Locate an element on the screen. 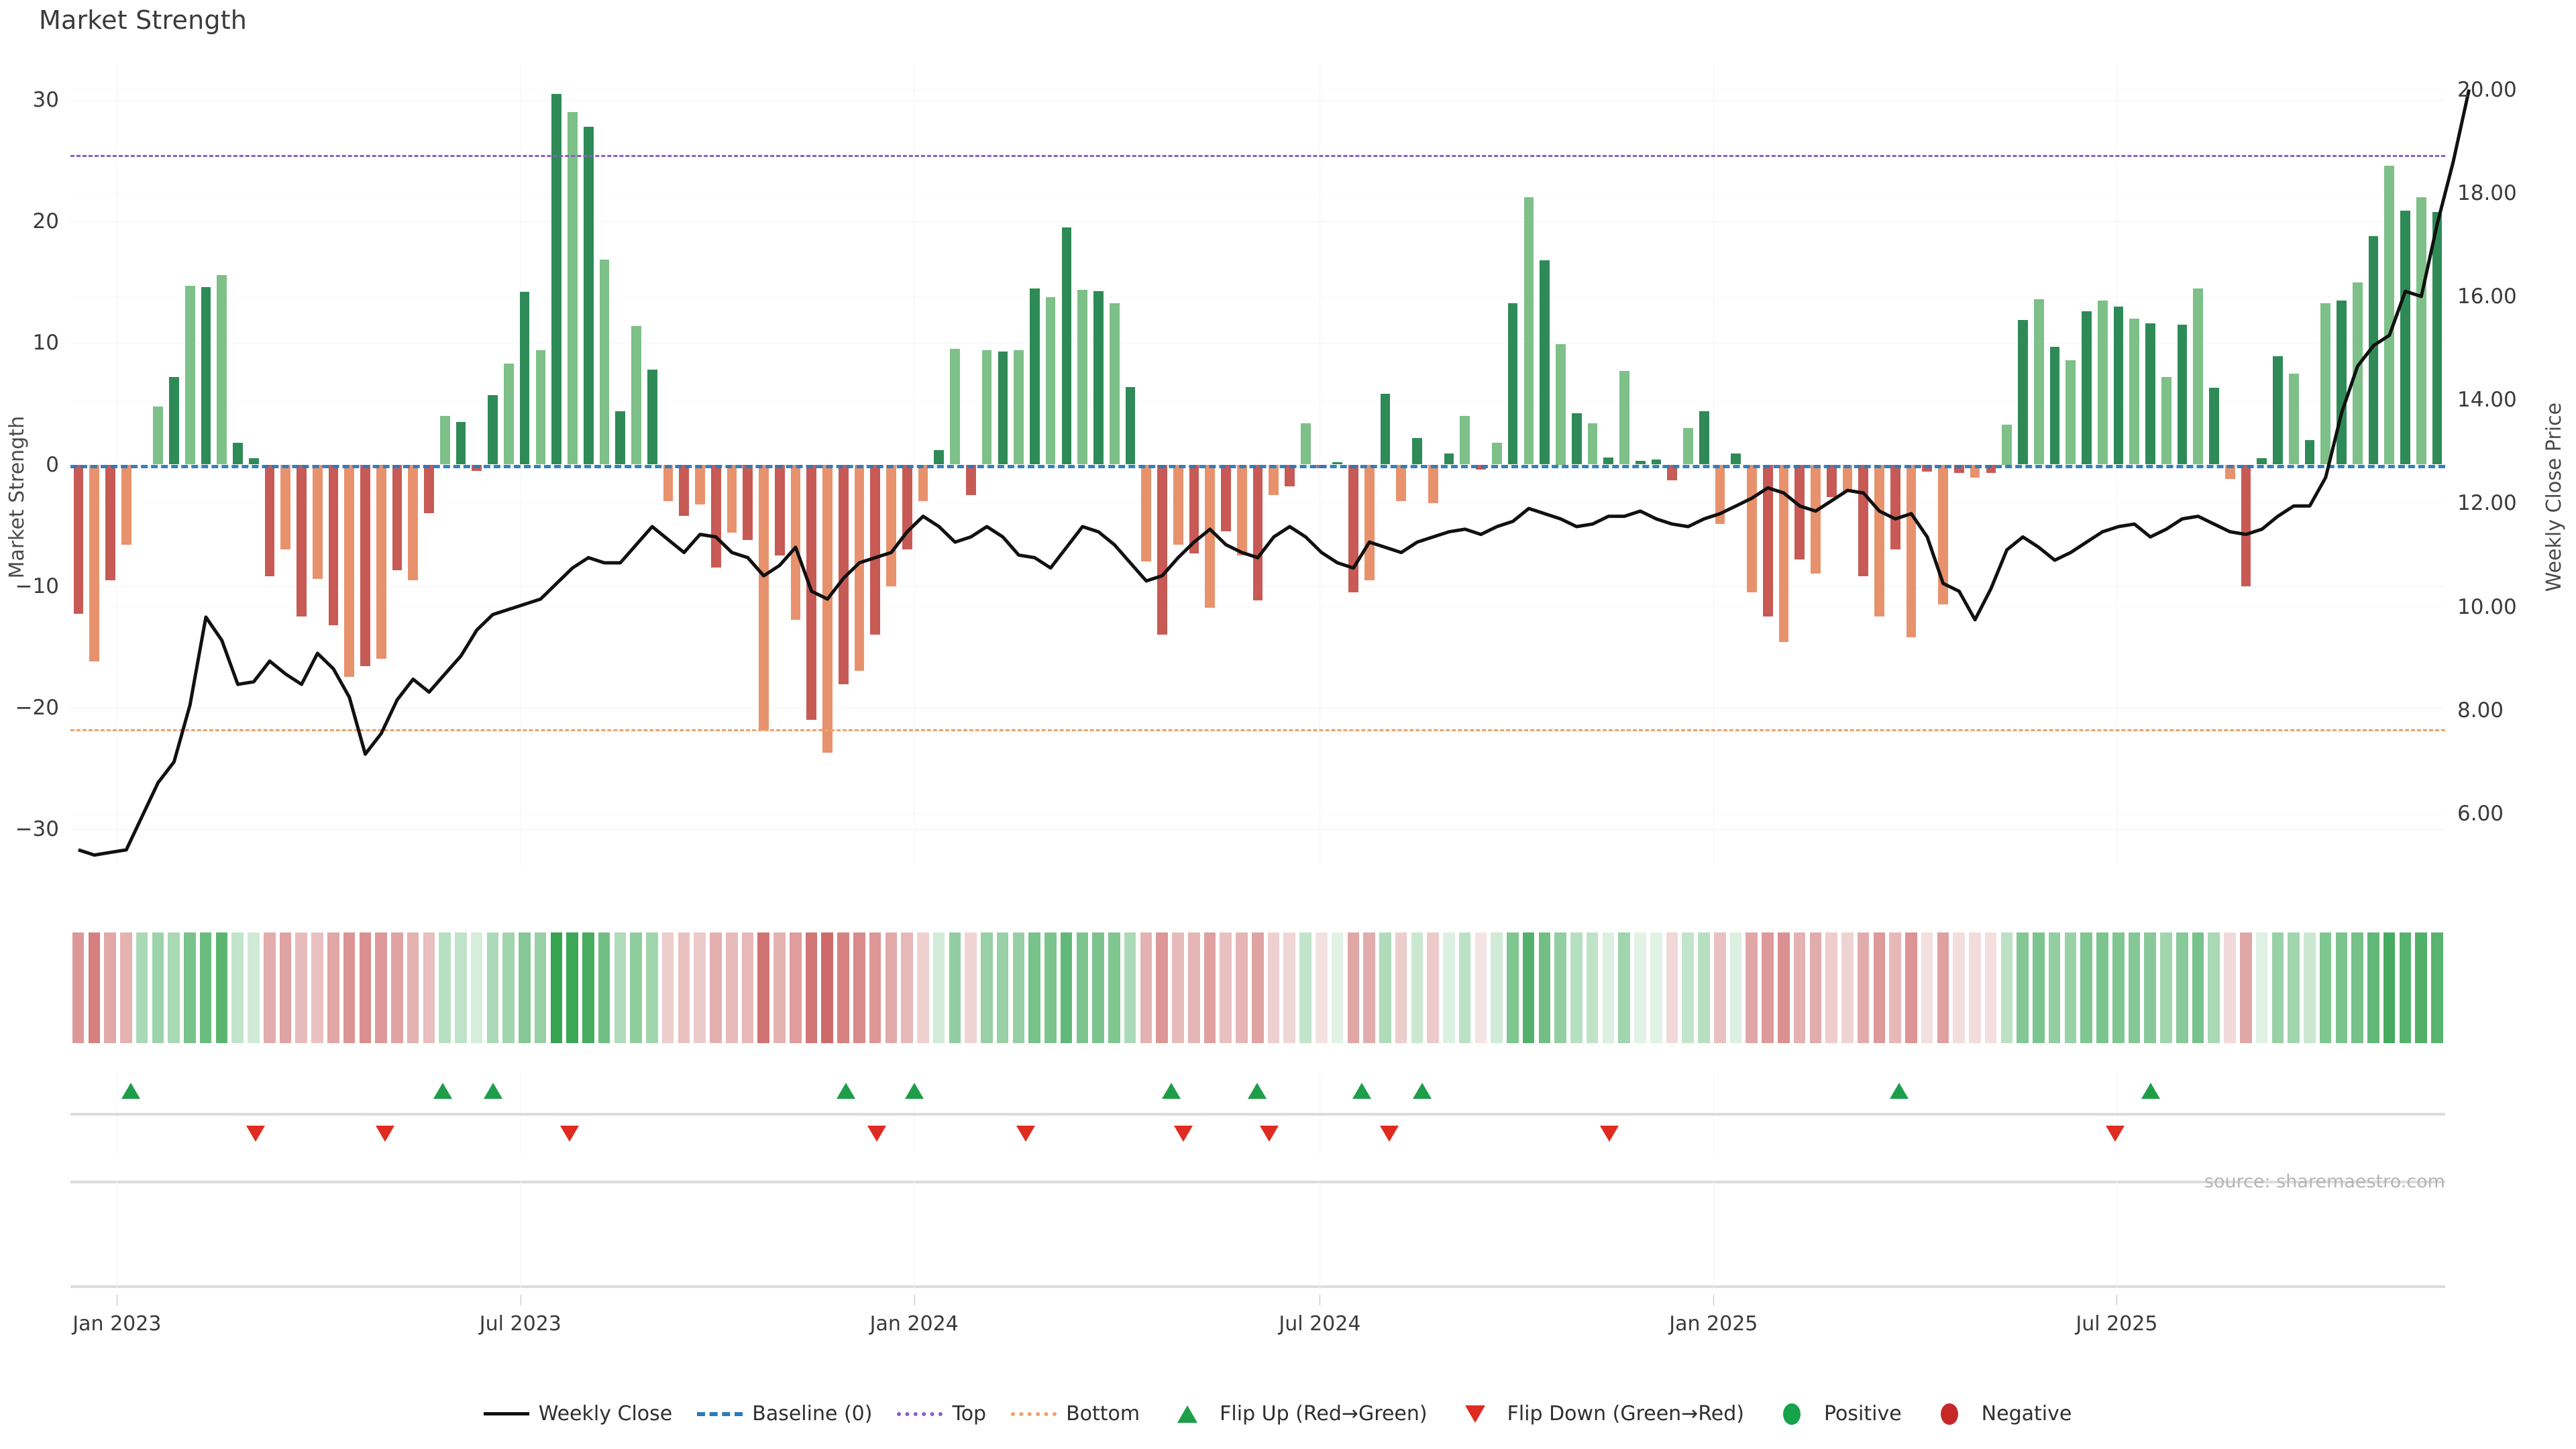  legend-marker-icon is located at coordinates (1187, 1414).